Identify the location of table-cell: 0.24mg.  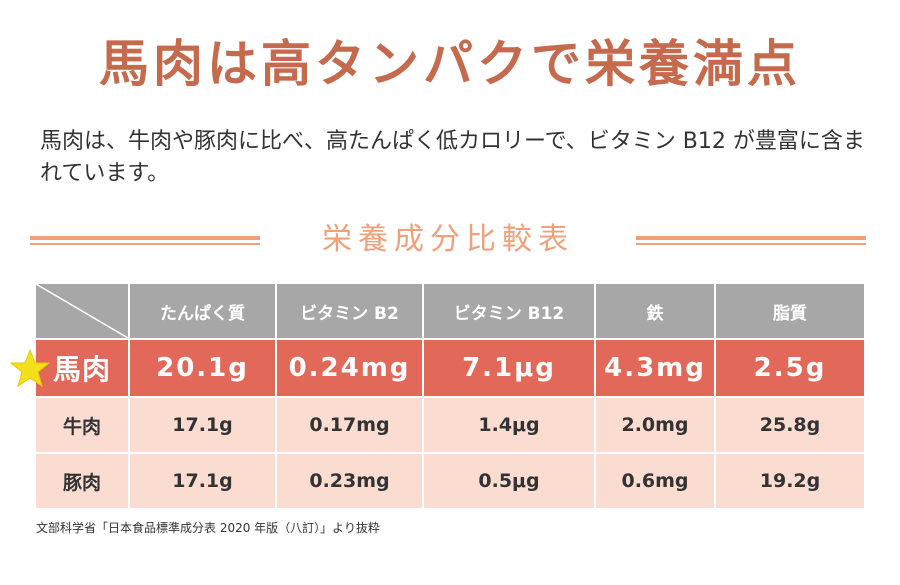
(350, 369).